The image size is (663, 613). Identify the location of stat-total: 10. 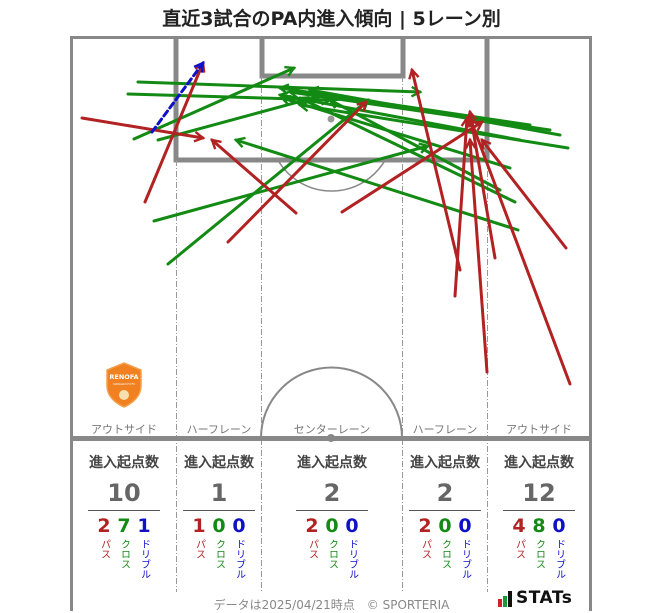
(124, 493).